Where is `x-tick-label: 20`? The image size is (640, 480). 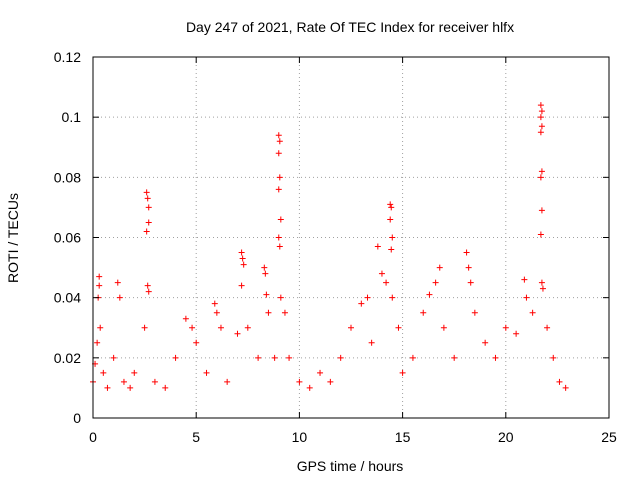
x-tick-label: 20 is located at coordinates (506, 437).